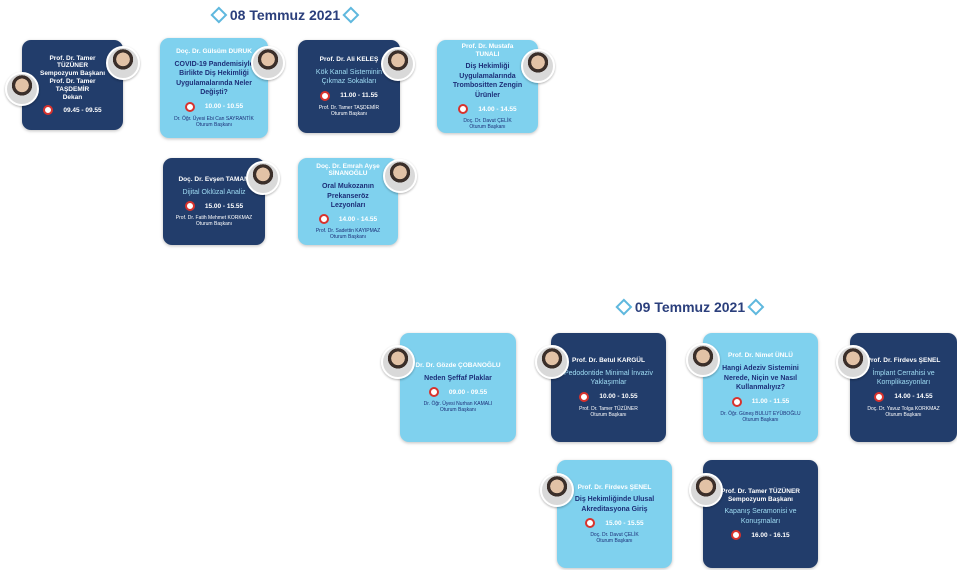 The height and width of the screenshot is (570, 957). What do you see at coordinates (614, 487) in the screenshot?
I see `speaker-line: Prof. Dr. Firdevs ŞENEL` at bounding box center [614, 487].